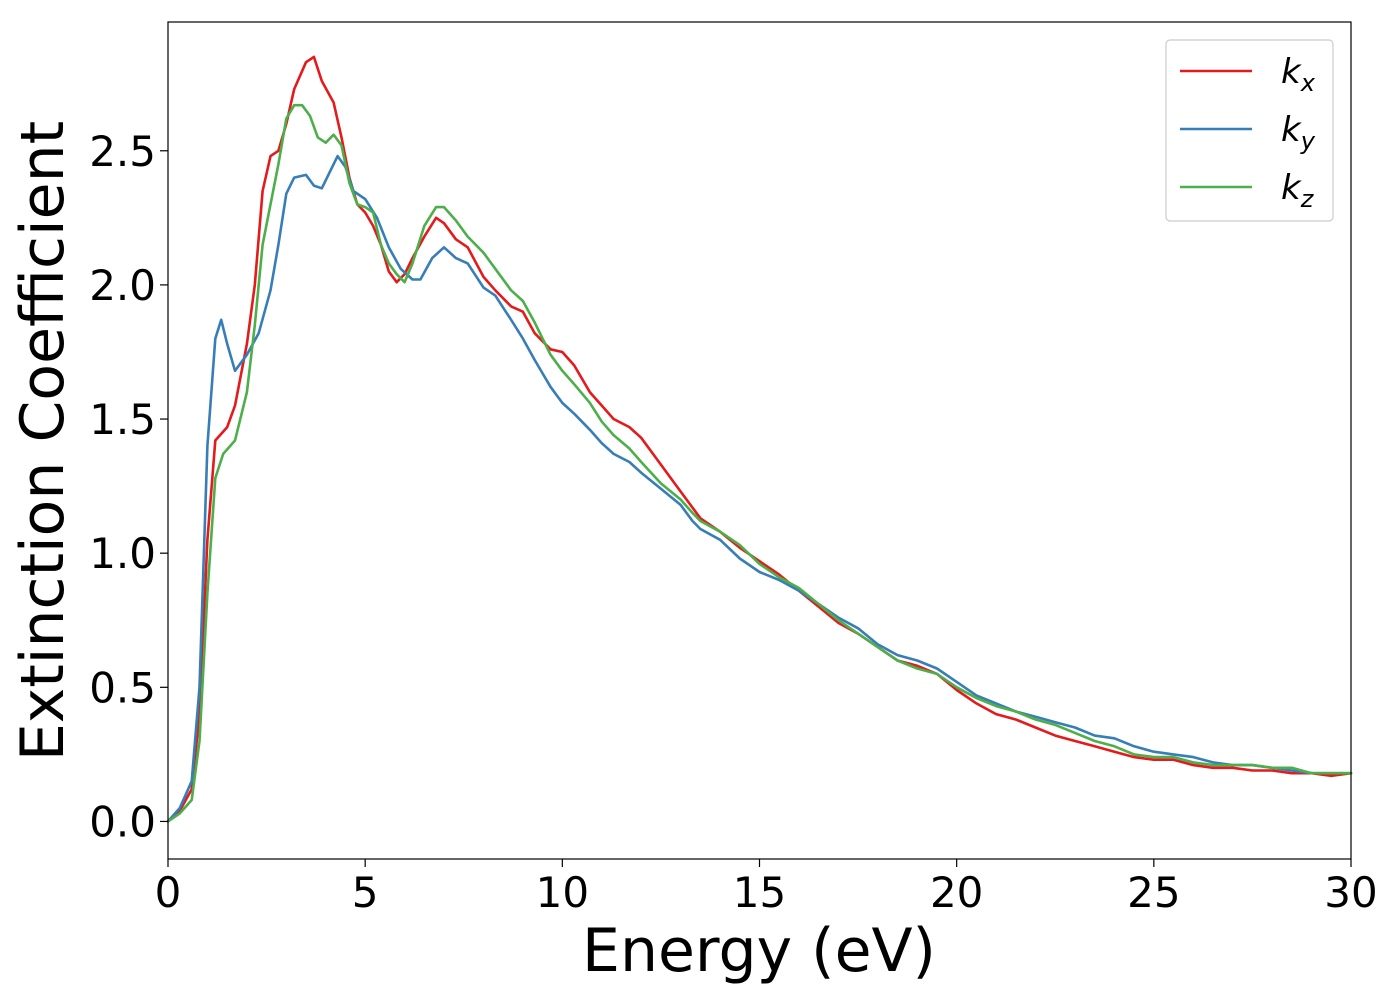 Image resolution: width=1400 pixels, height=1000 pixels. I want to click on y-axis-title: Extinction Coefficient, so click(43, 441).